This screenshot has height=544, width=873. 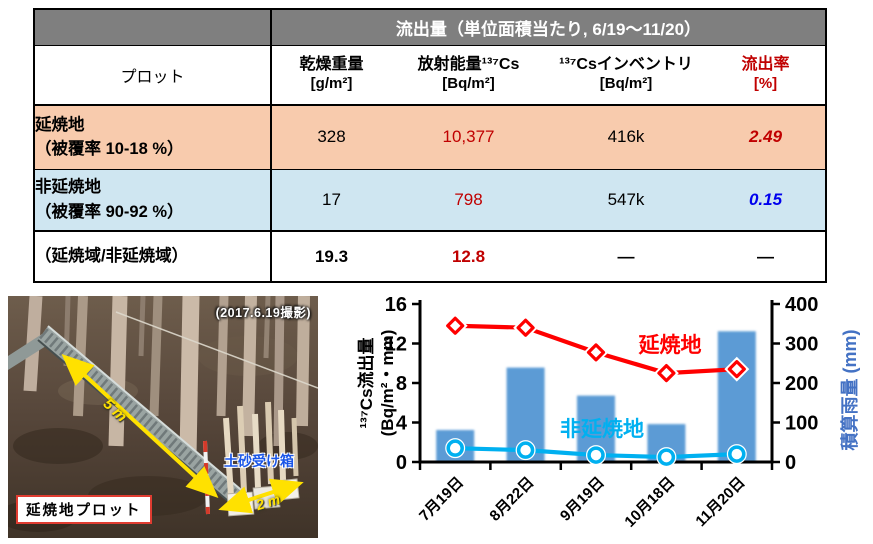 What do you see at coordinates (109, 211) in the screenshot?
I see `unburned-coverage: （被覆率 90-92 %）` at bounding box center [109, 211].